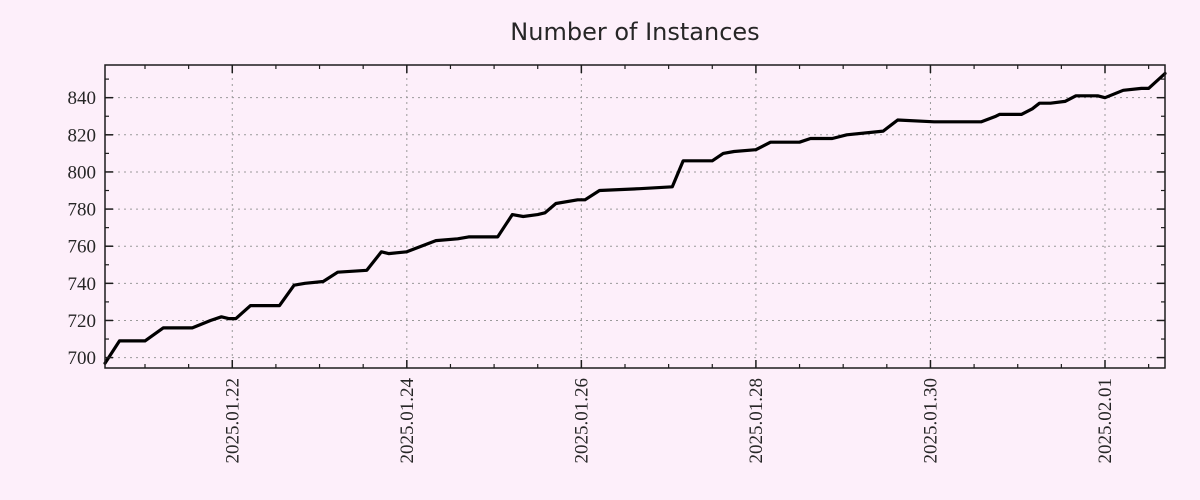 This screenshot has width=1200, height=500. What do you see at coordinates (82, 284) in the screenshot?
I see `y-tick-label: 740` at bounding box center [82, 284].